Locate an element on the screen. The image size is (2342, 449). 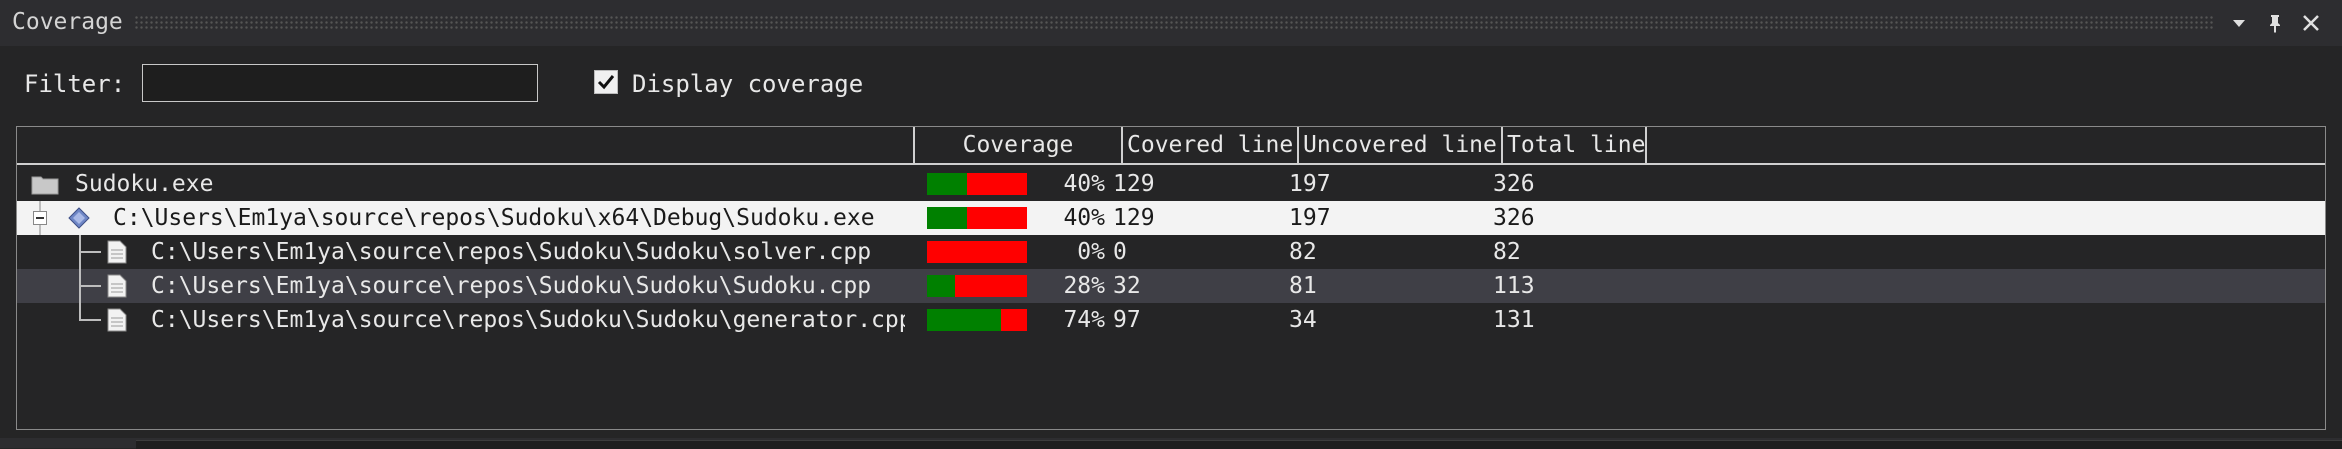
filter-label: Filter: is located at coordinates (75, 84).